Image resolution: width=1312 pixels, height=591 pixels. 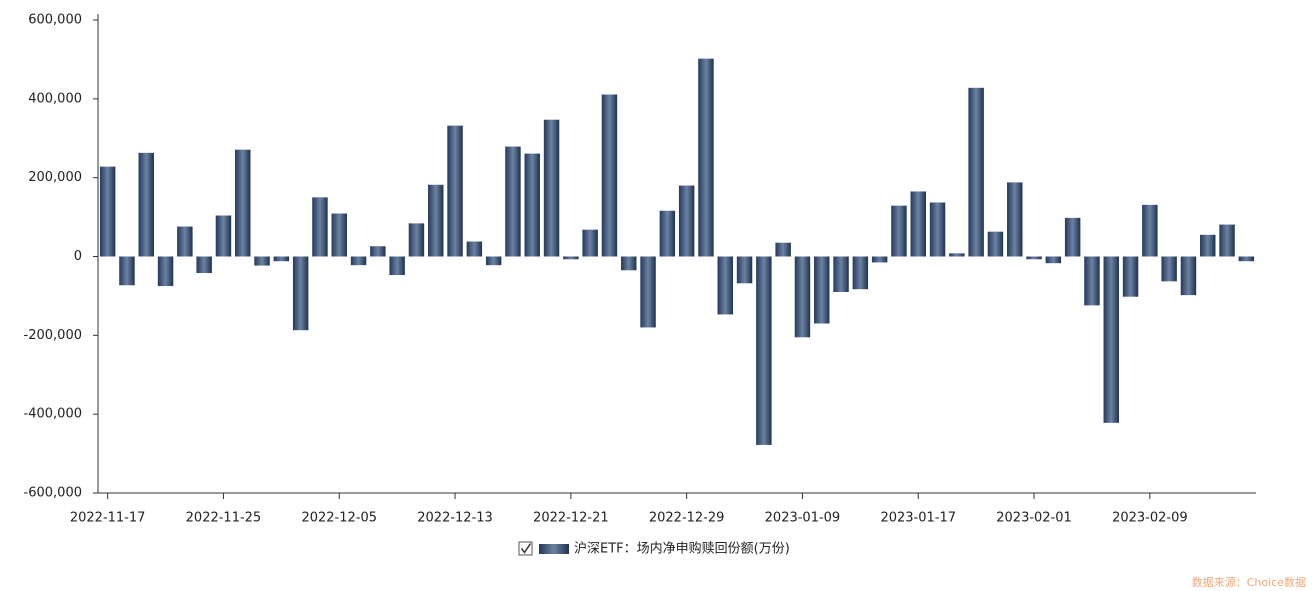 What do you see at coordinates (53, 335) in the screenshot?
I see `y-tick-label: -200,000` at bounding box center [53, 335].